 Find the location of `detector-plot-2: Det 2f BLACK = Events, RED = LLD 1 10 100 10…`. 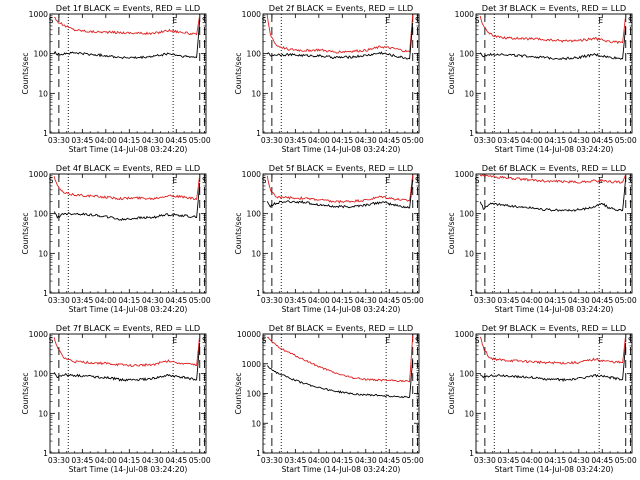

detector-plot-2: Det 2f BLACK = Events, RED = LLD 1 10 100 10… is located at coordinates (329, 78).